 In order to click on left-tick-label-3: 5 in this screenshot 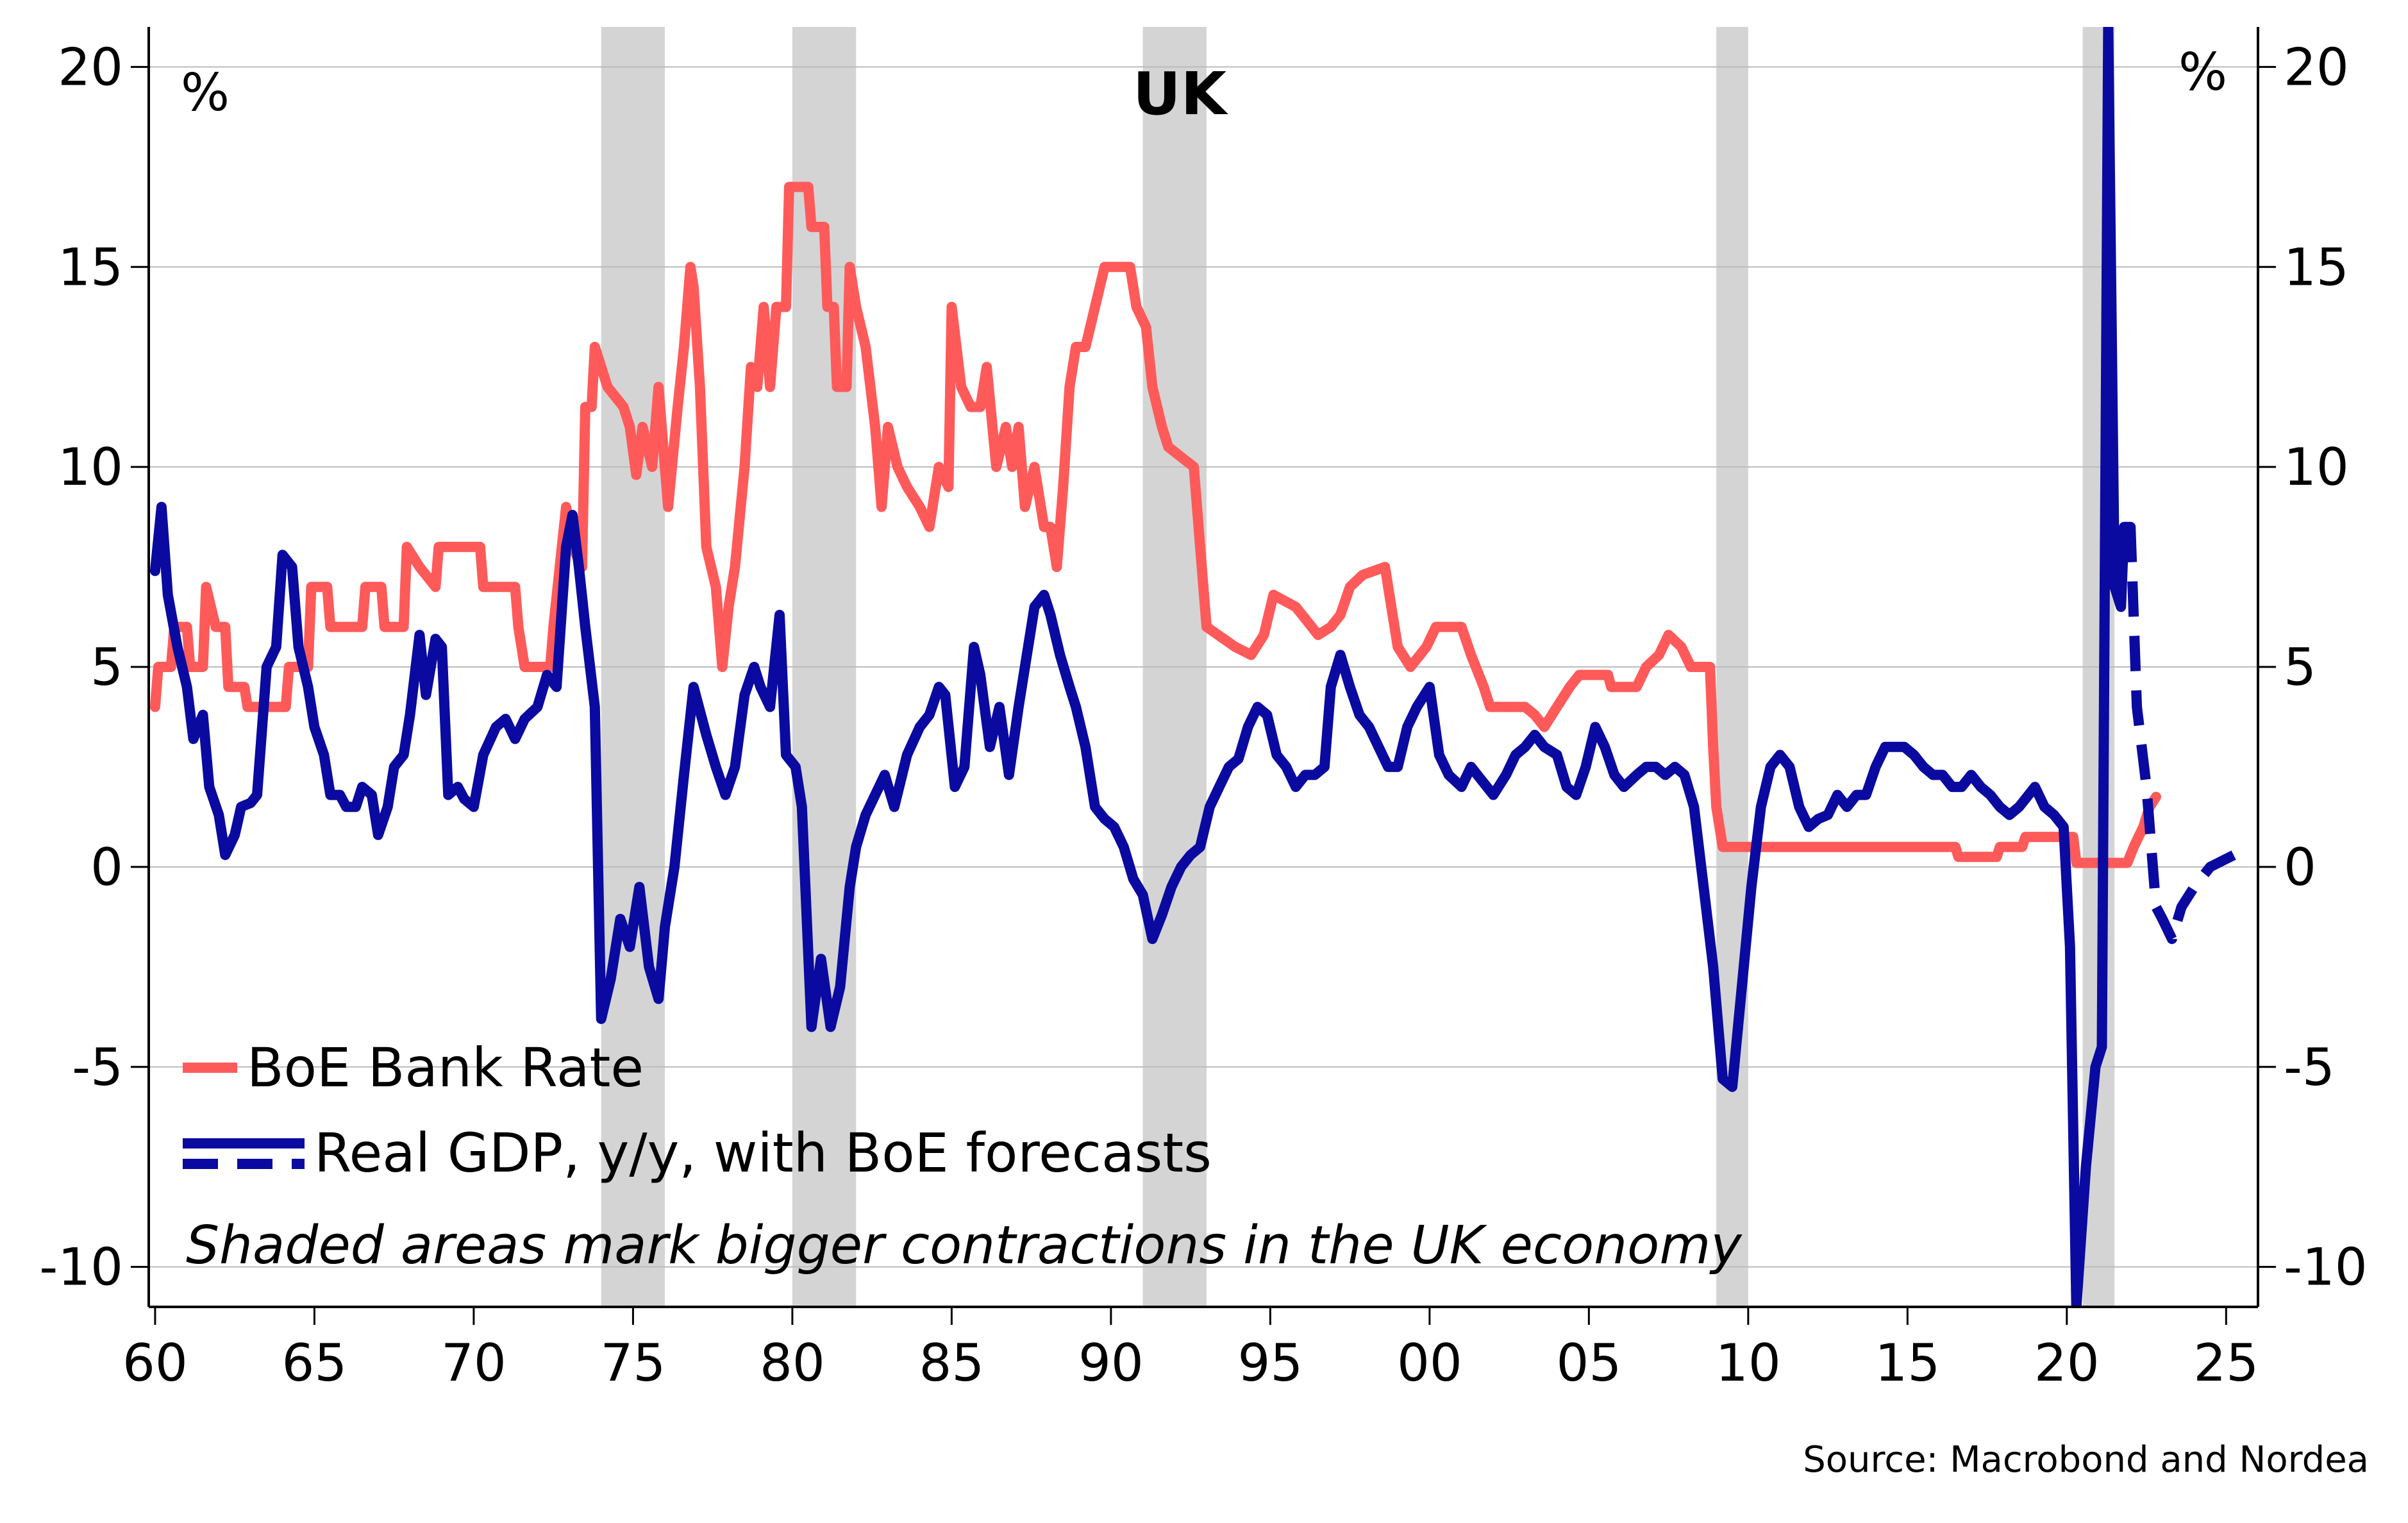, I will do `click(106, 667)`.